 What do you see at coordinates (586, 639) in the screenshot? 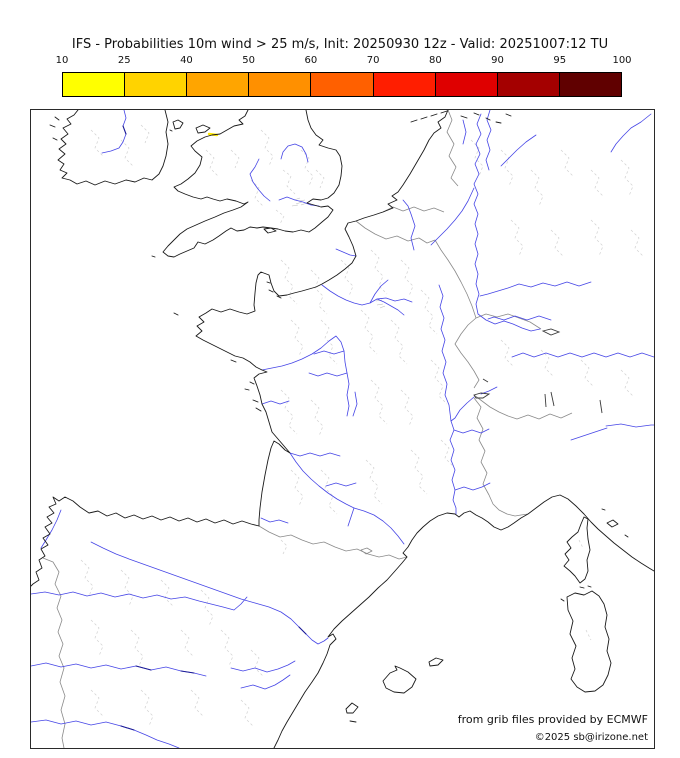
I see `sardinia-coast` at bounding box center [586, 639].